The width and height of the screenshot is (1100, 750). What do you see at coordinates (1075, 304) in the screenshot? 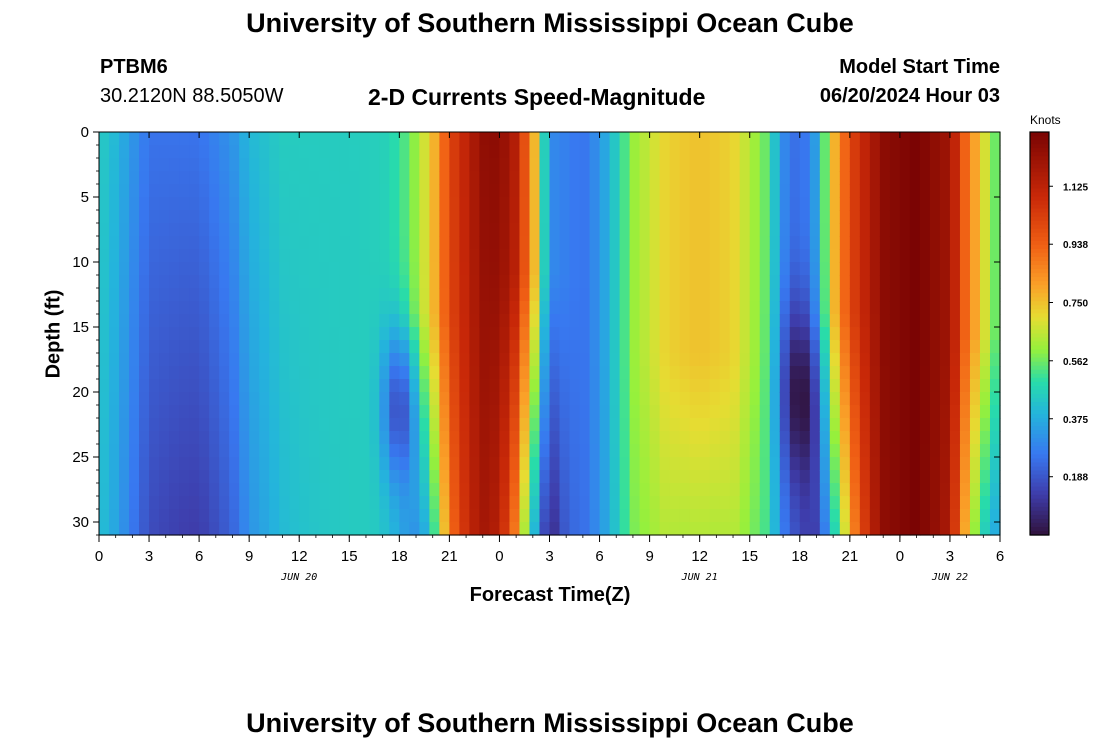
I see `colorbar-tick-label: 0.750` at bounding box center [1075, 304].